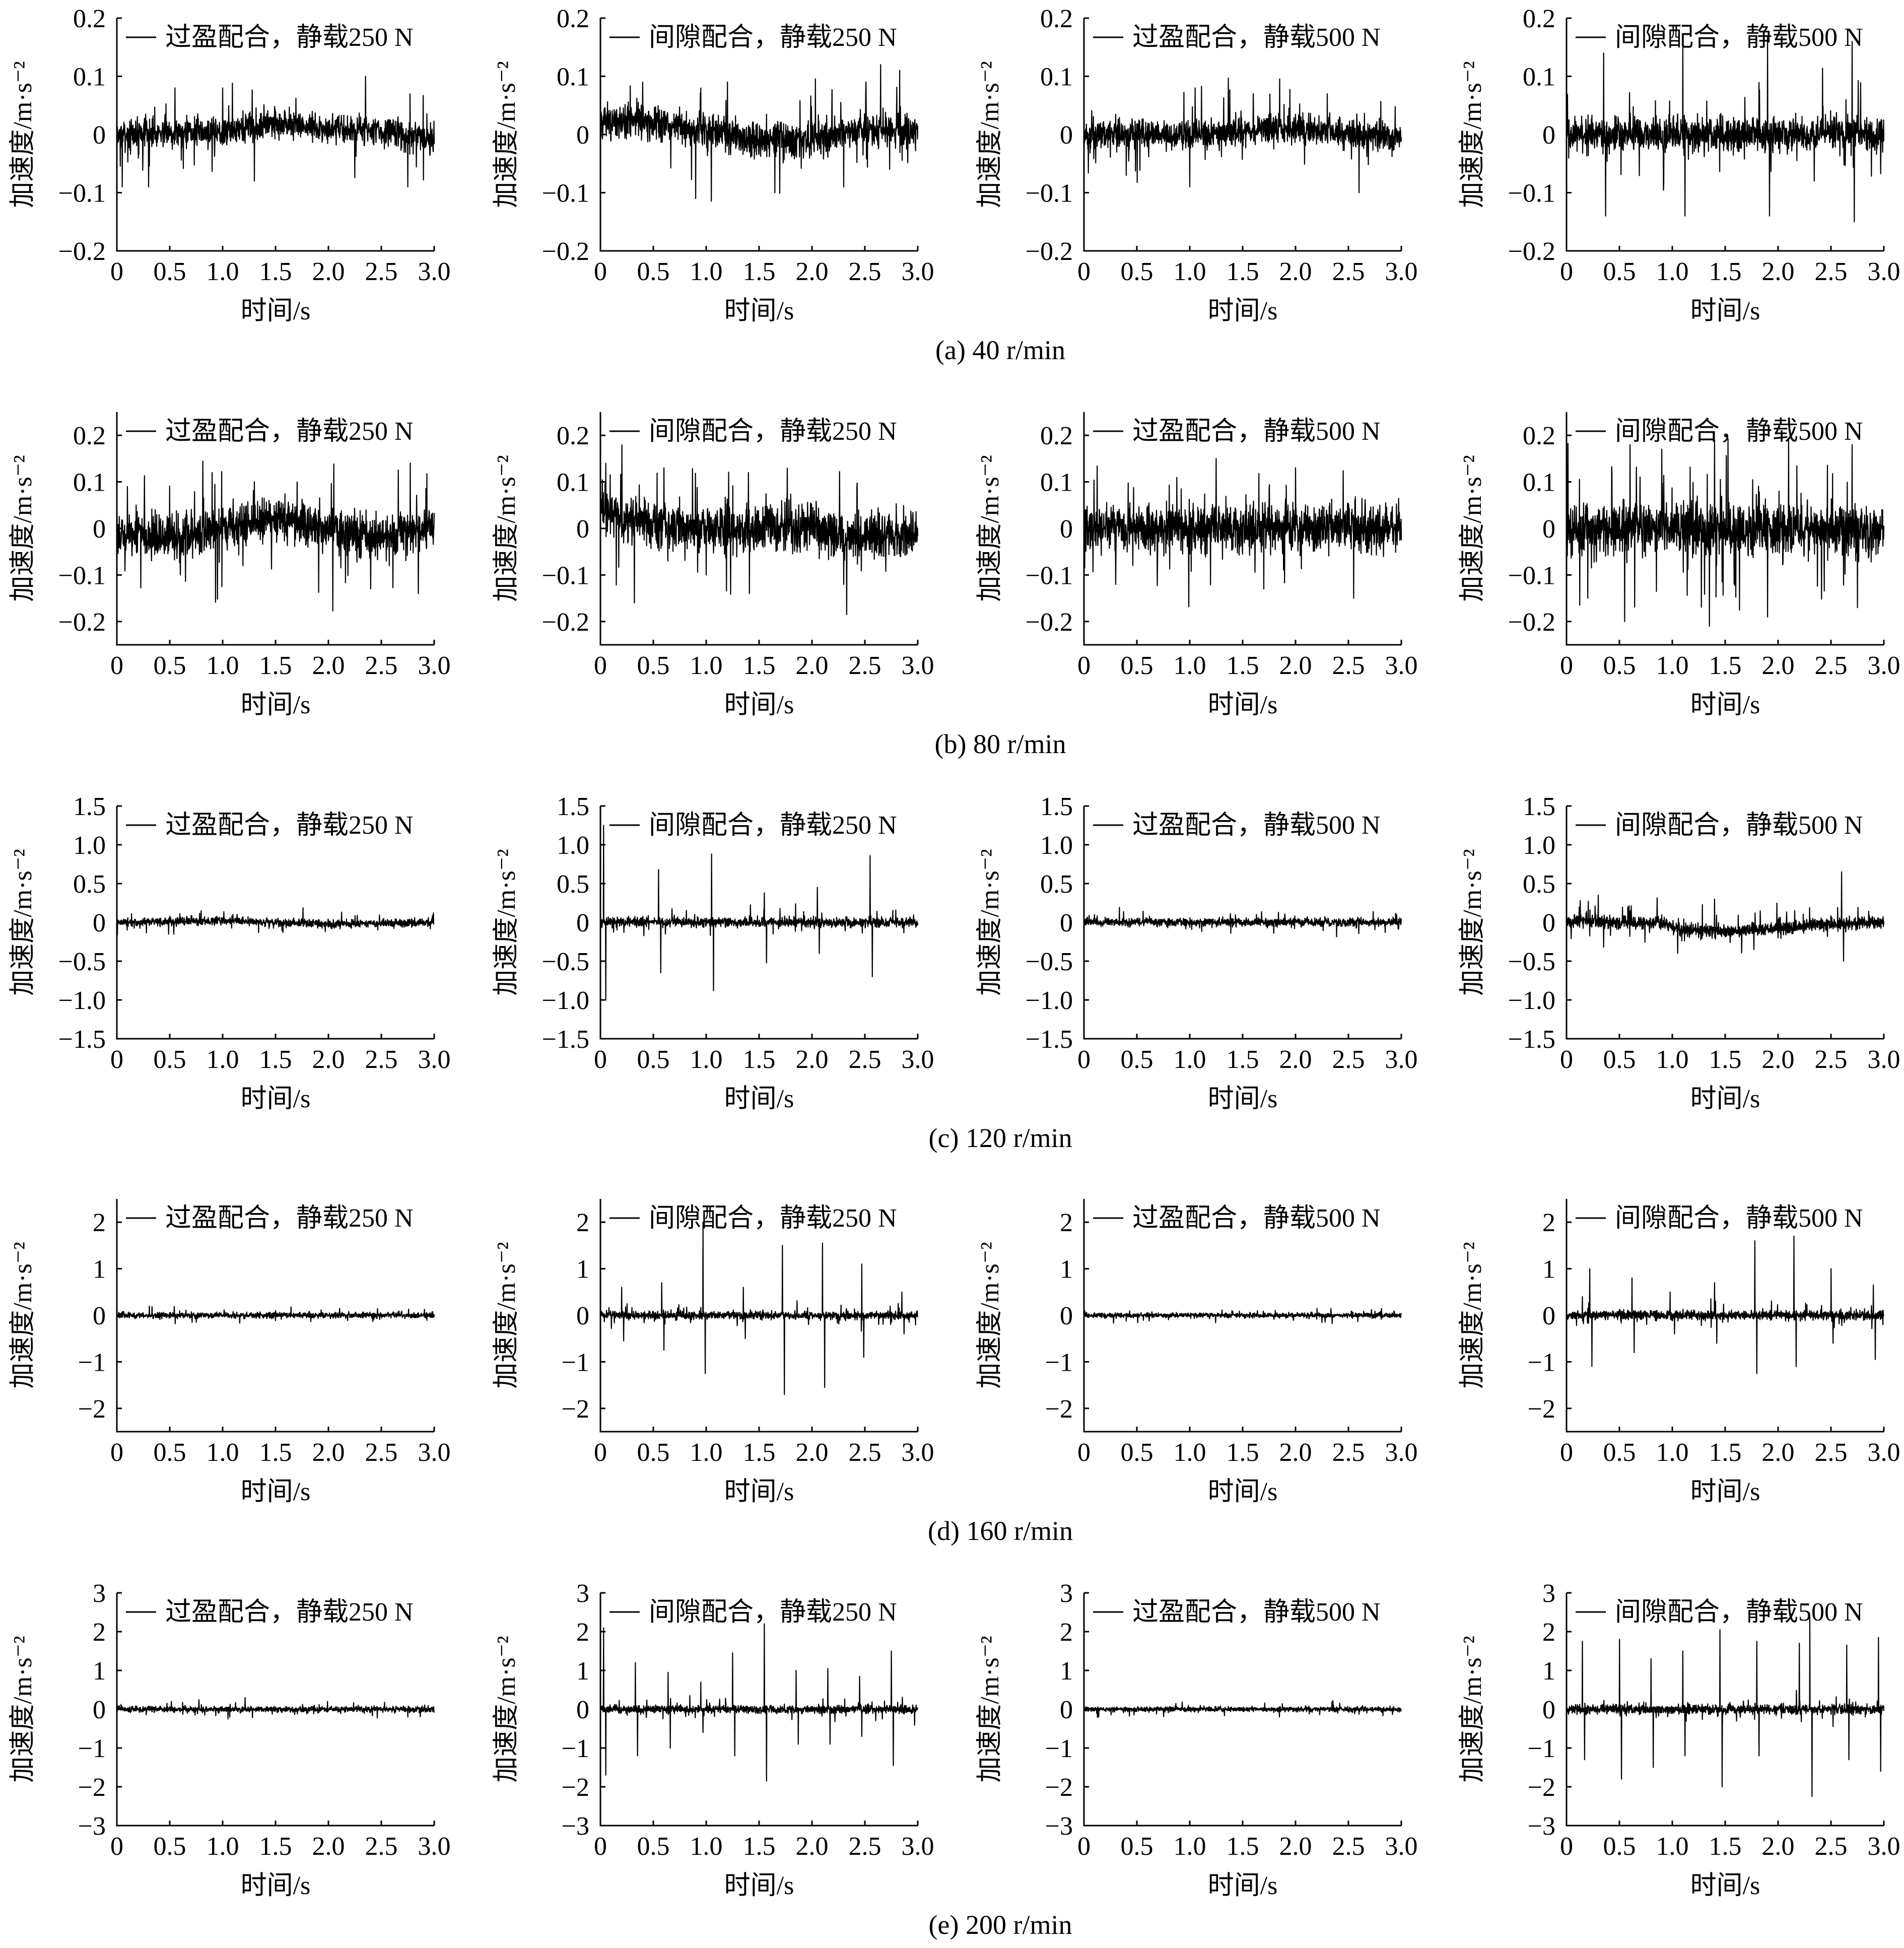 The image size is (1904, 1948). I want to click on y-tick-label: 1.5, so click(1056, 806).